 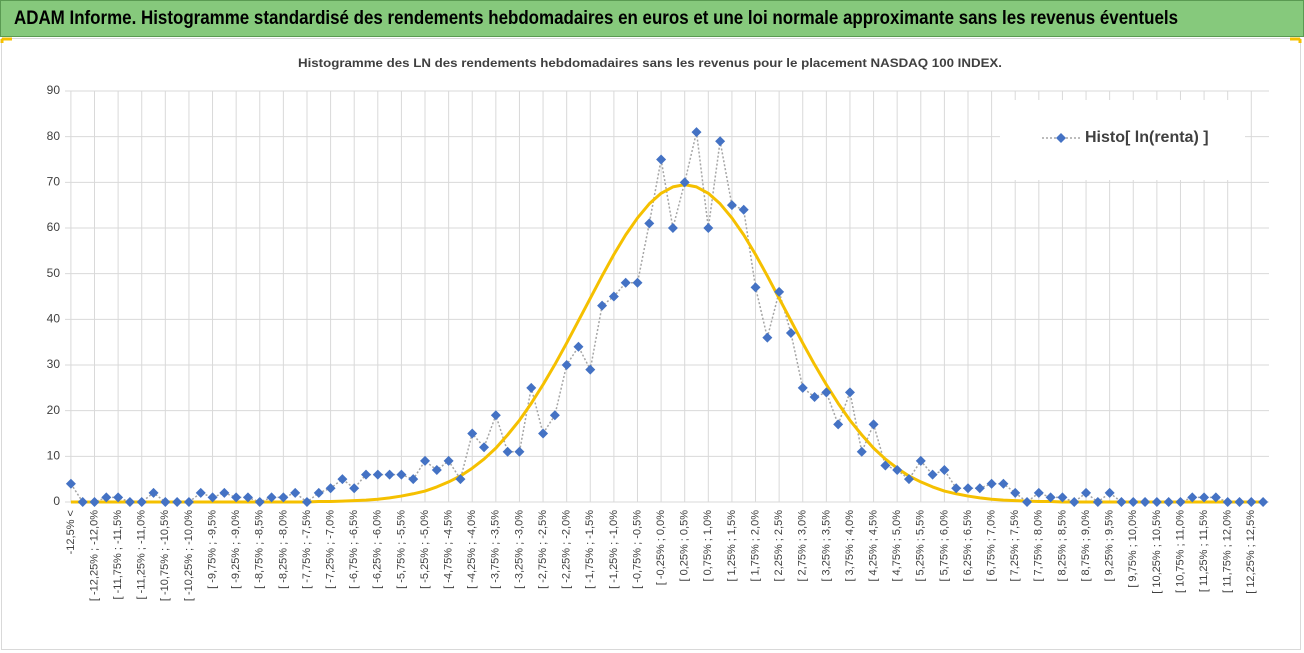 What do you see at coordinates (1228, 551) in the screenshot?
I see `x-tick-label: [ 11,75% ; 12,0%` at bounding box center [1228, 551].